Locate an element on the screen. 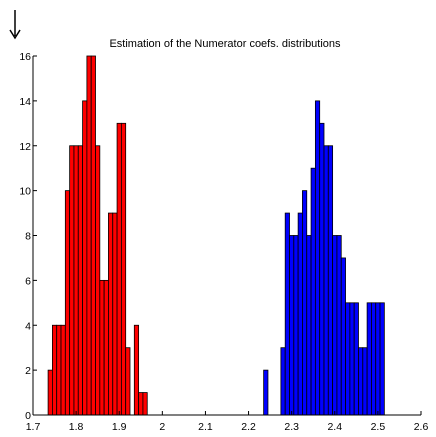  x-tick-label: 2.4 is located at coordinates (334, 427).